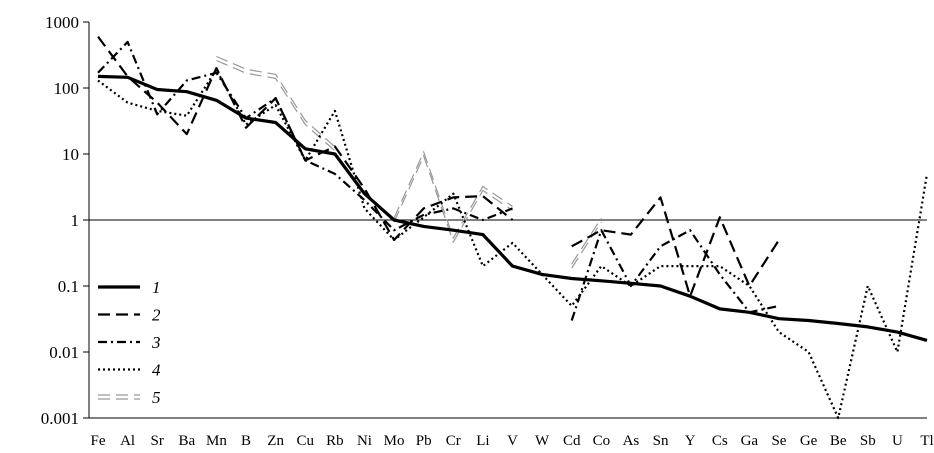 The width and height of the screenshot is (934, 453). Describe the element at coordinates (157, 441) in the screenshot. I see `x-category-label: Sr` at that location.